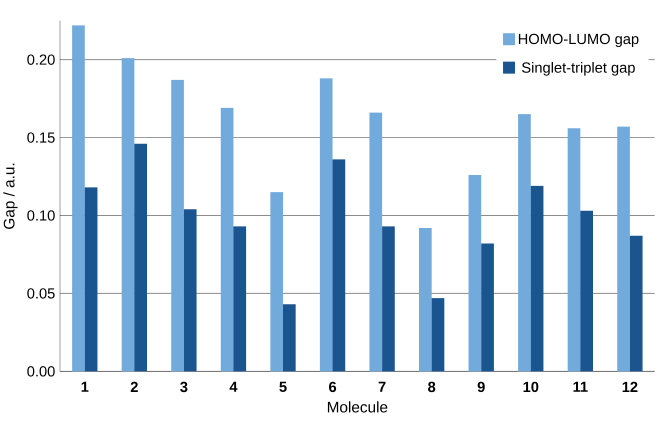  What do you see at coordinates (283, 387) in the screenshot?
I see `x-tick-label: 5` at bounding box center [283, 387].